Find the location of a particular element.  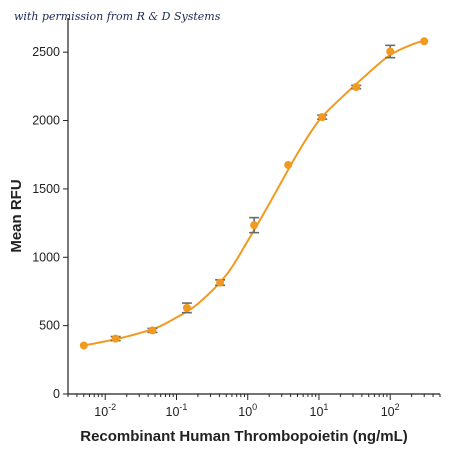

x-tick-label: 10⁰ is located at coordinates (247, 410).